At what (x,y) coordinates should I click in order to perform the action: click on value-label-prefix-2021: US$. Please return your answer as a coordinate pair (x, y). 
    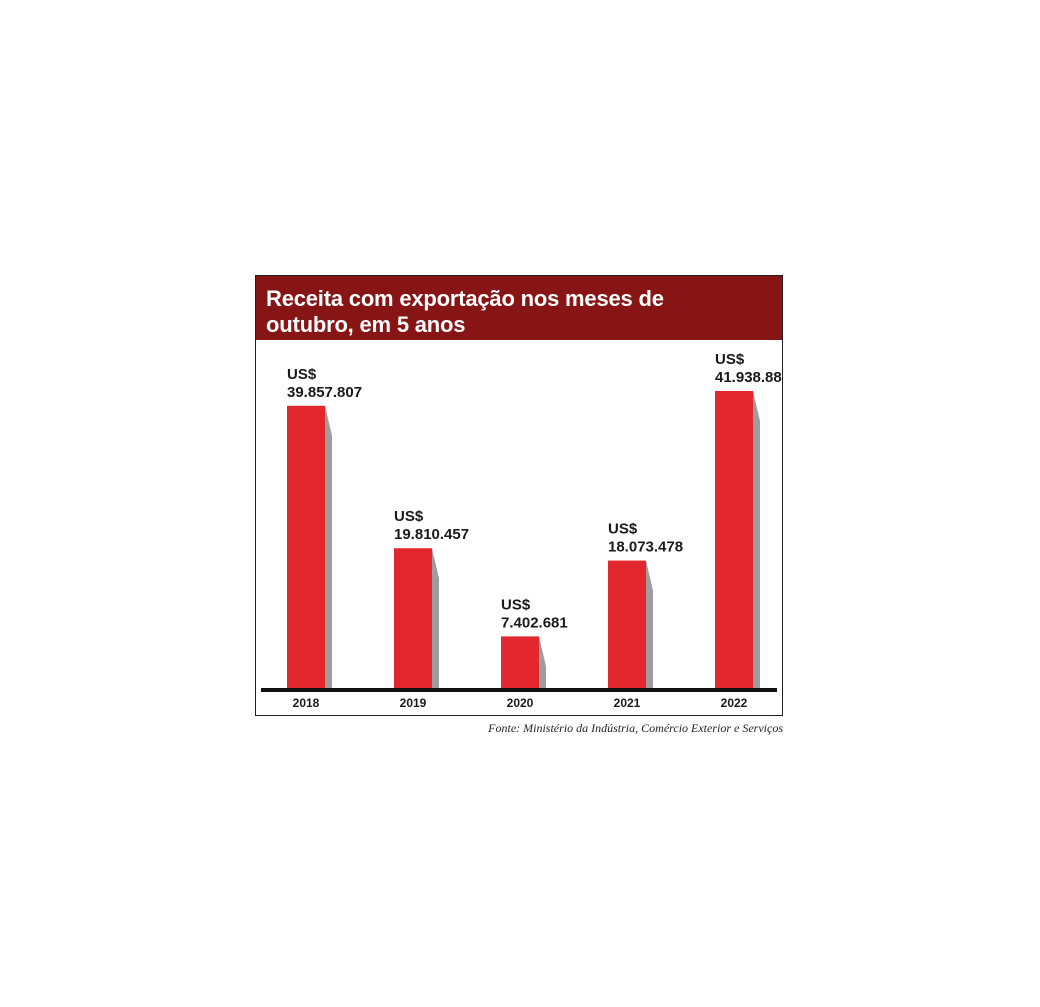
    Looking at the image, I should click on (623, 529).